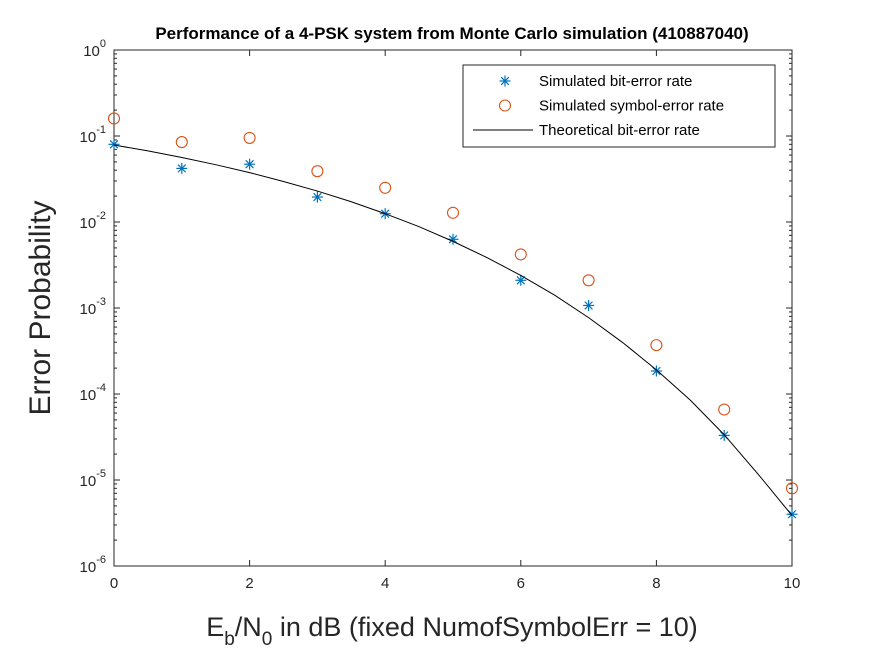 This screenshot has height=656, width=875. Describe the element at coordinates (103, 44) in the screenshot. I see `y-tick-exponent: 0` at that location.